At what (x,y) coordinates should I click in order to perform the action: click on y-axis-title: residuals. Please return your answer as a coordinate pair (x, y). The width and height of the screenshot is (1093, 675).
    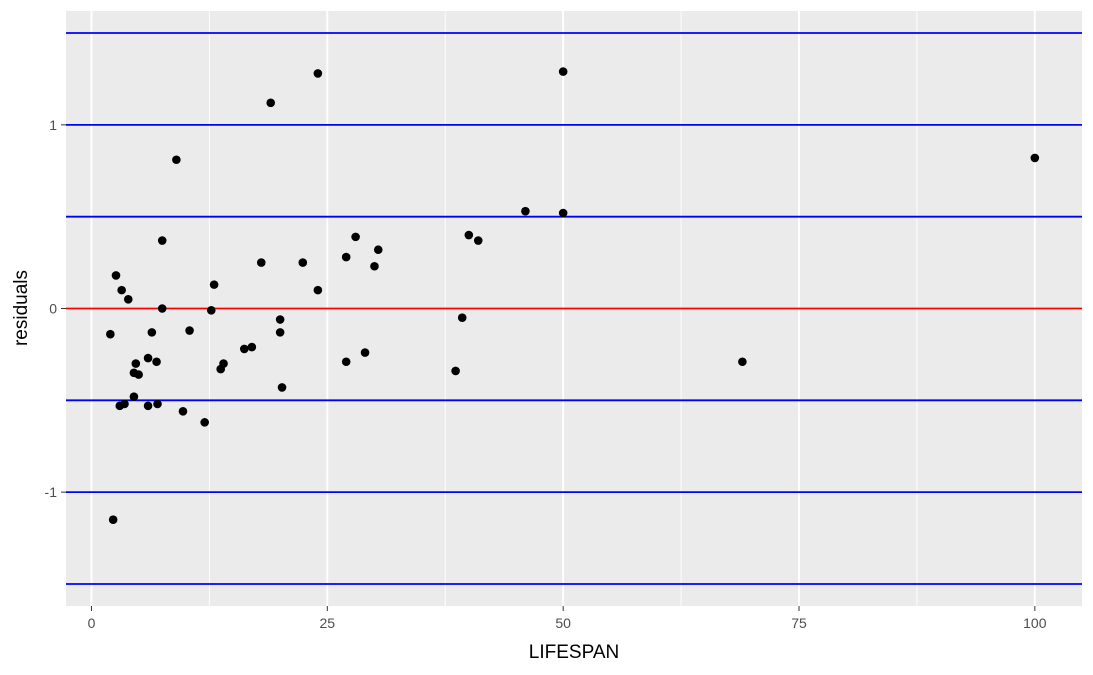
    Looking at the image, I should click on (21, 308).